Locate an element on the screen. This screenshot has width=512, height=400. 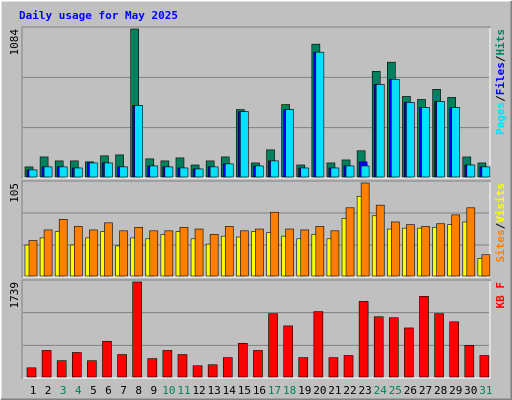
x-tick-label: 7 is located at coordinates (123, 390).